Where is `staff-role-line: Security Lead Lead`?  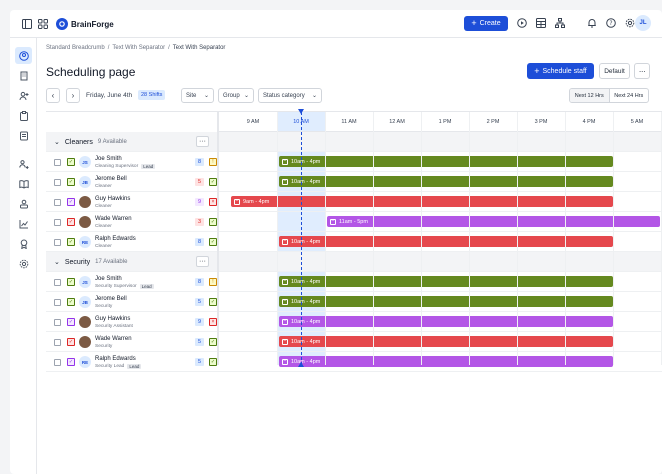
staff-role-line: Security Lead Lead is located at coordinates (118, 366).